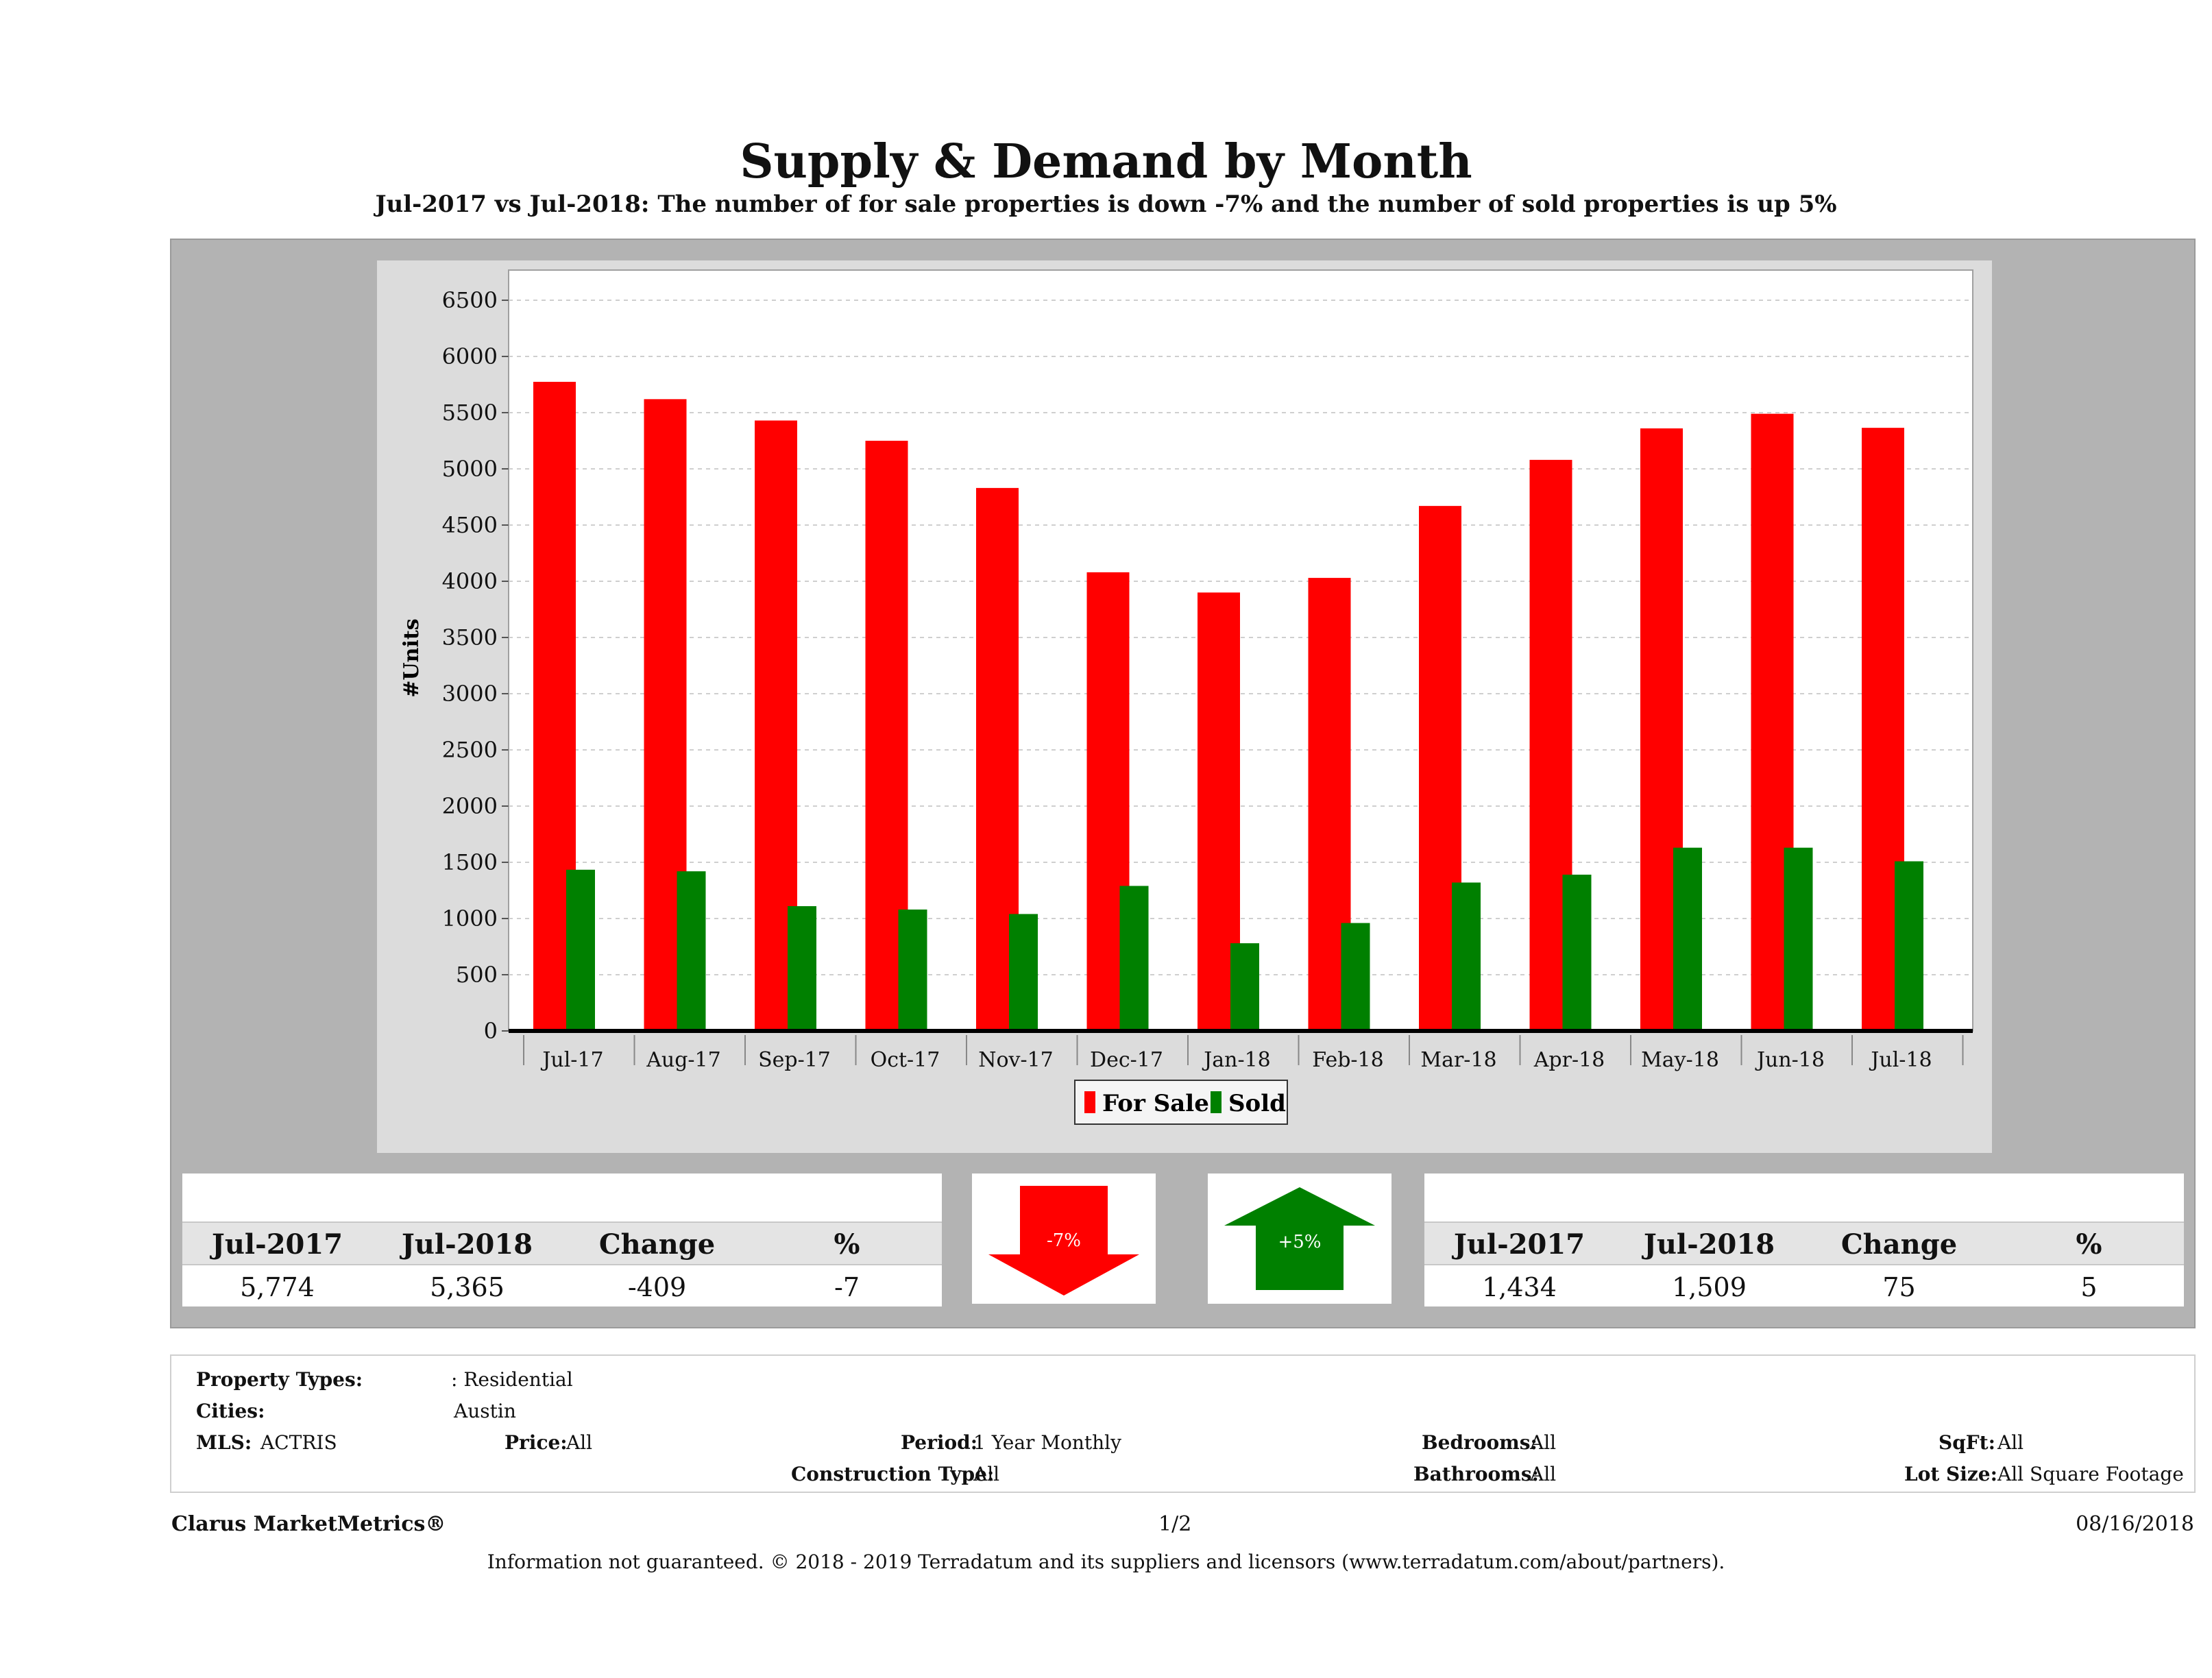 The width and height of the screenshot is (2212, 1678). Describe the element at coordinates (893, 1474) in the screenshot. I see `construction-type-label: Construction Type:` at that location.